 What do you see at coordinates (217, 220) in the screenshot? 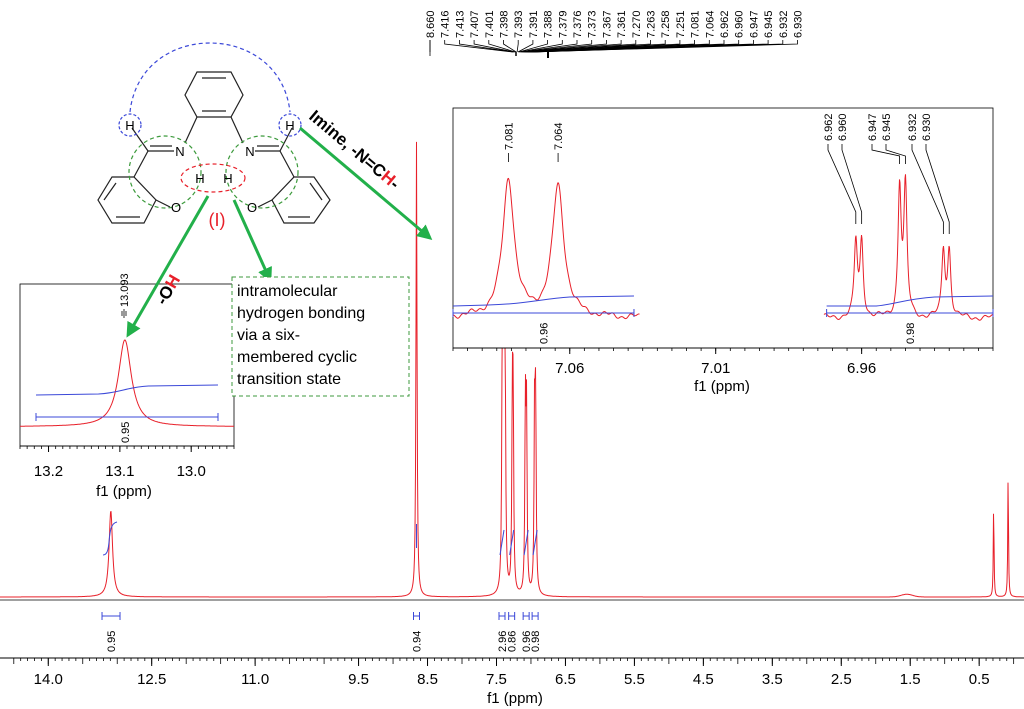
I see `compound-label: (I)` at bounding box center [217, 220].